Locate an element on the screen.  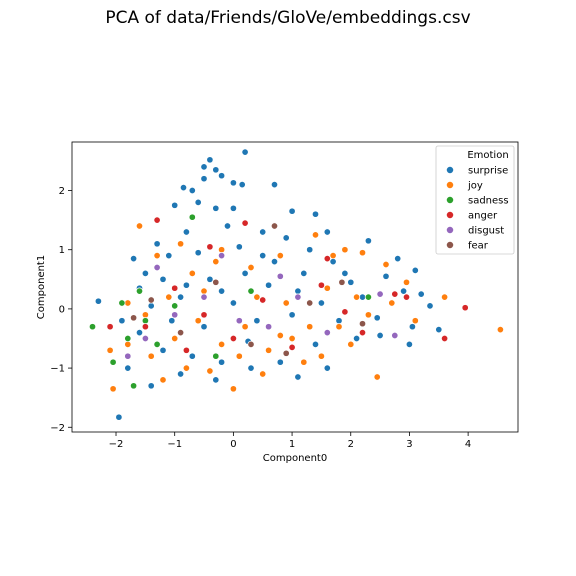
legend-label-surprise: surprise is located at coordinates (488, 171).